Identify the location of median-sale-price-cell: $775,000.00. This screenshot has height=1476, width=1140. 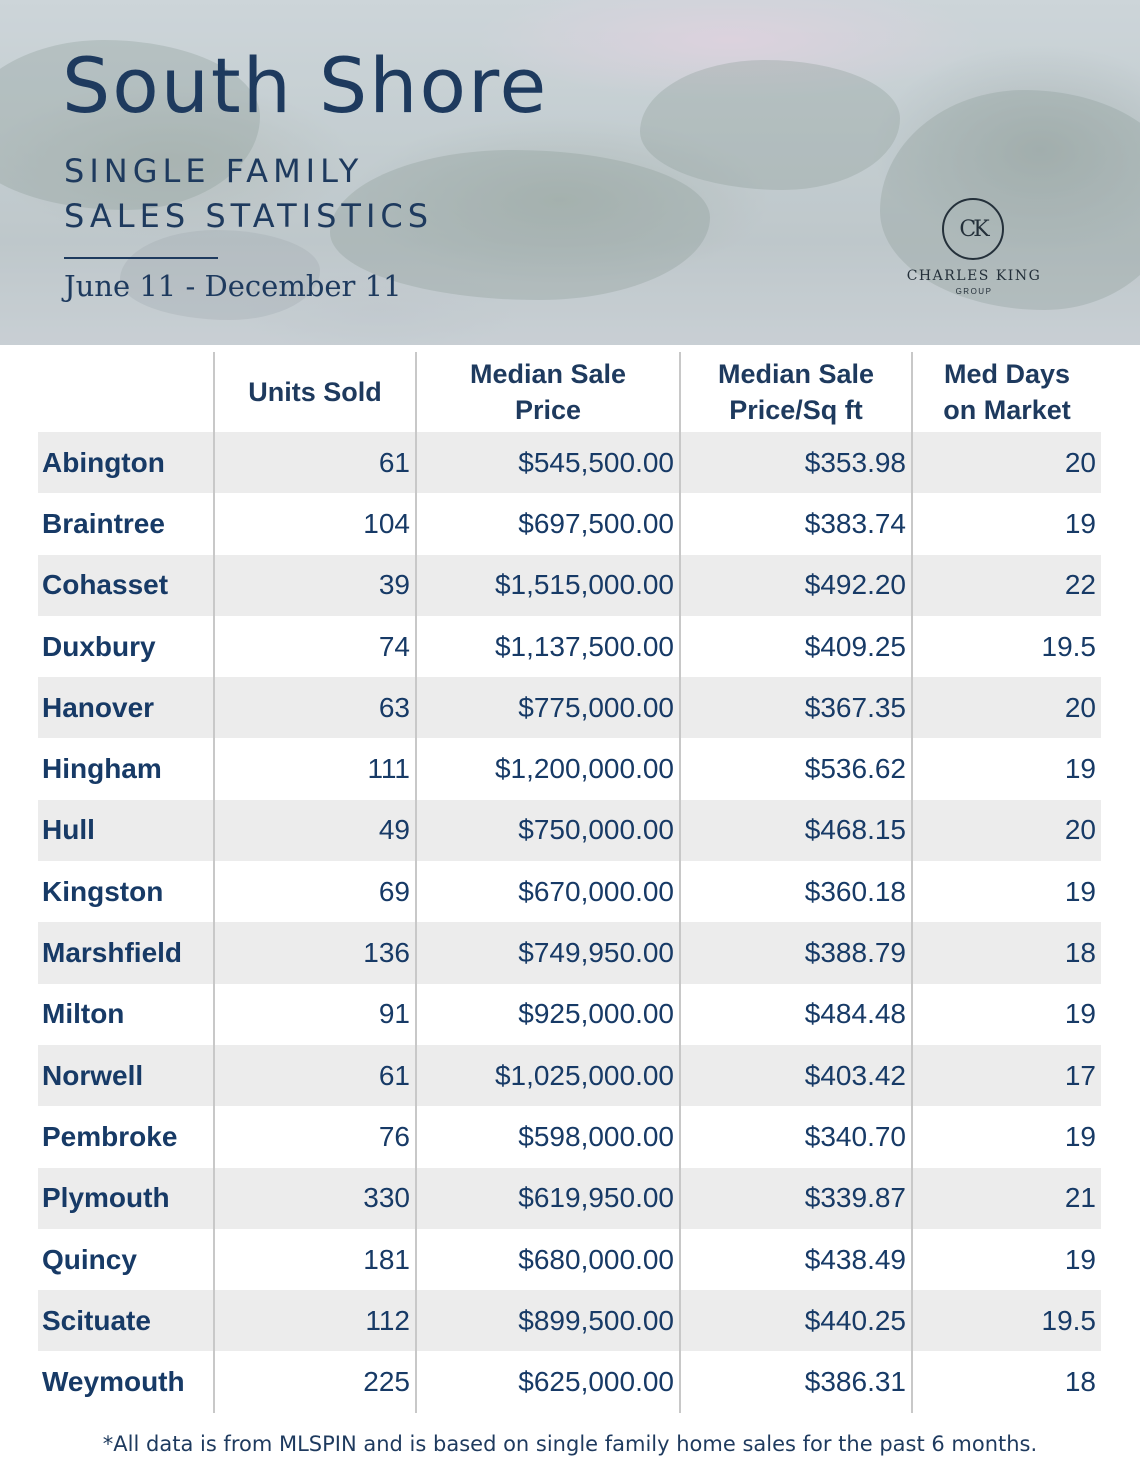
(547, 708).